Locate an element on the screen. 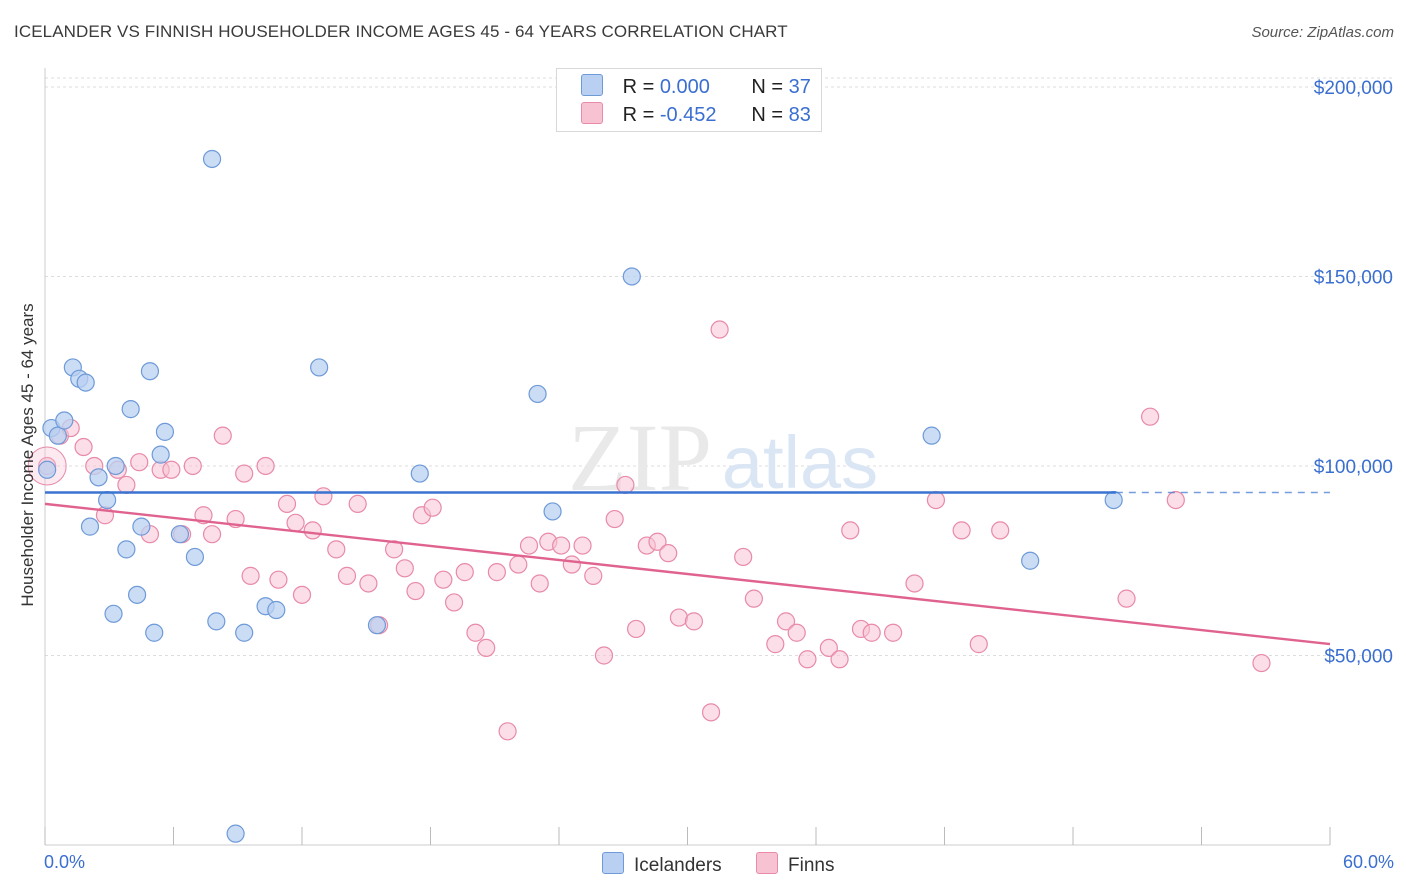 This screenshot has height=892, width=1406. legend-r-label: R = is located at coordinates (641, 115).